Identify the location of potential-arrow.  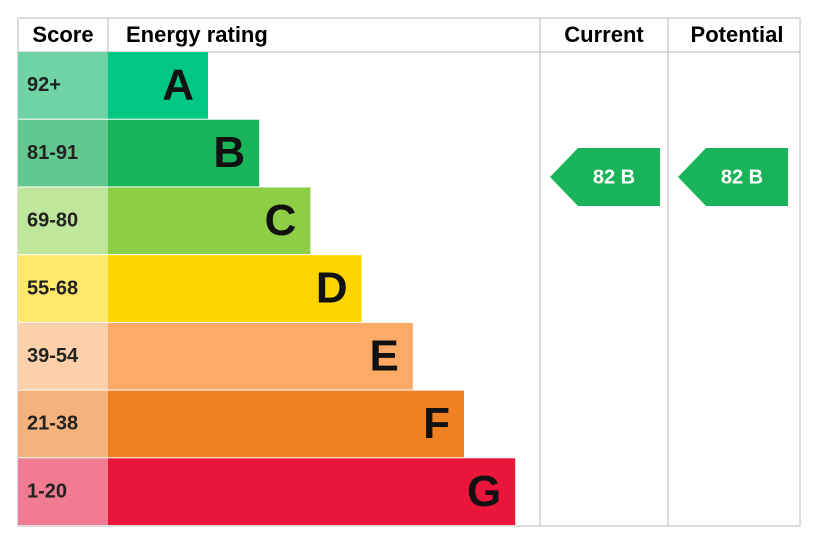
(733, 177).